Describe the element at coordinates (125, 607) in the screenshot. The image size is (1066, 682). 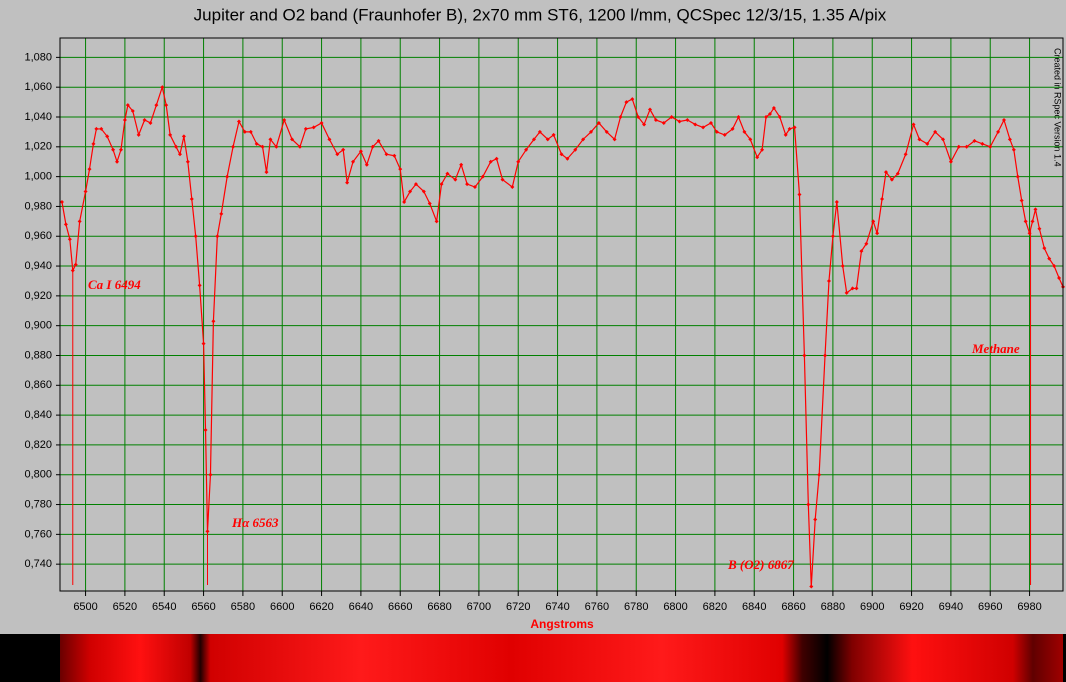
I see `x-tick-label: 6520` at that location.